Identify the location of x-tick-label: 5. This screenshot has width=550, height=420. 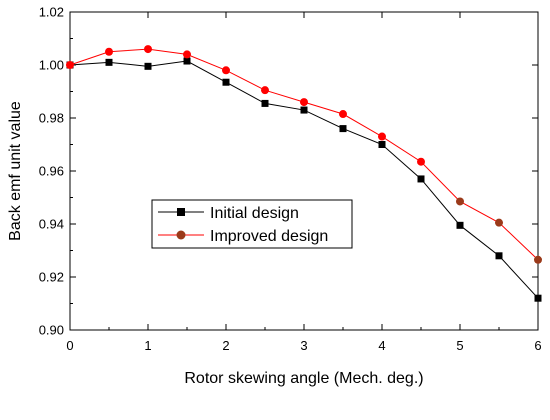
(459, 345).